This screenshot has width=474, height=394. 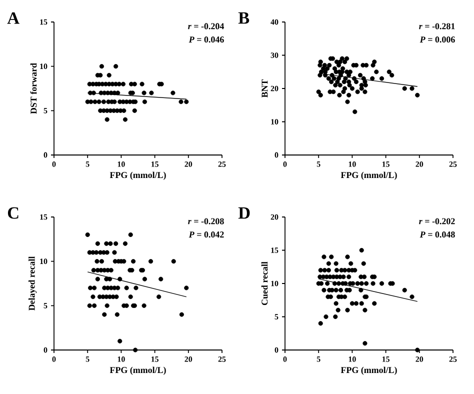 What do you see at coordinates (206, 26) in the screenshot?
I see `annotation: r = -0.204` at bounding box center [206, 26].